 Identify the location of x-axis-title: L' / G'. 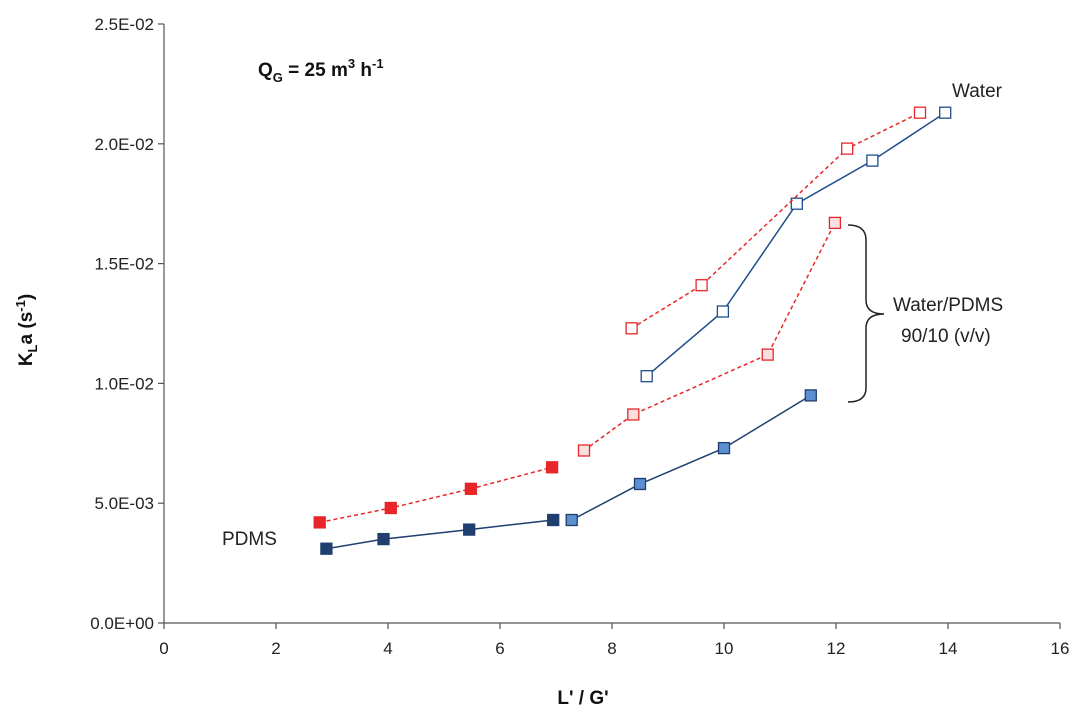
(582, 698).